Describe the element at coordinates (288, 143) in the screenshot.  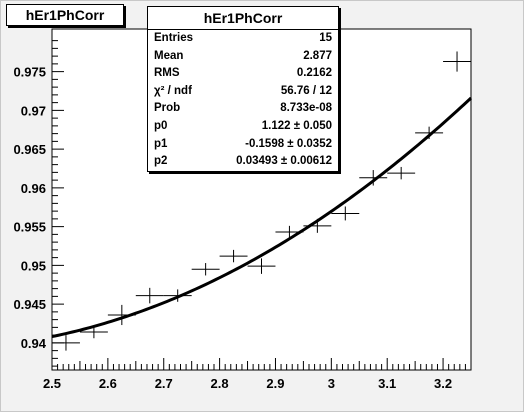
I see `stats-value: -0.1598 ± 0.0352` at that location.